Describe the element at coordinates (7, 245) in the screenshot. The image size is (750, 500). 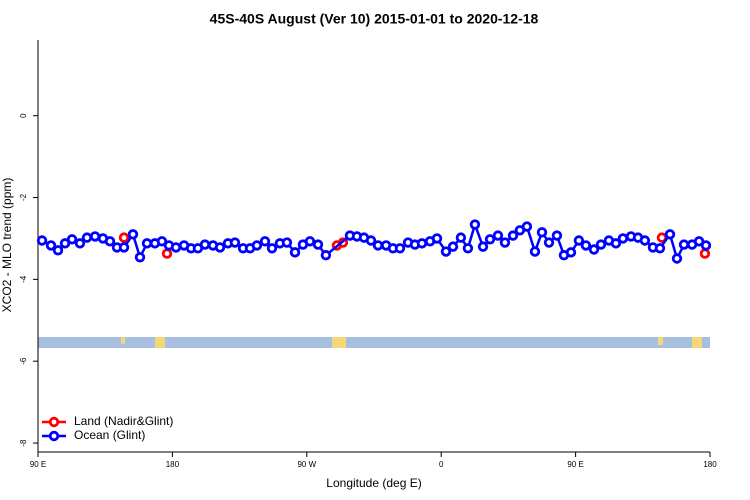
I see `y-axis-label: XCO2 - MLO trend (ppm)` at that location.